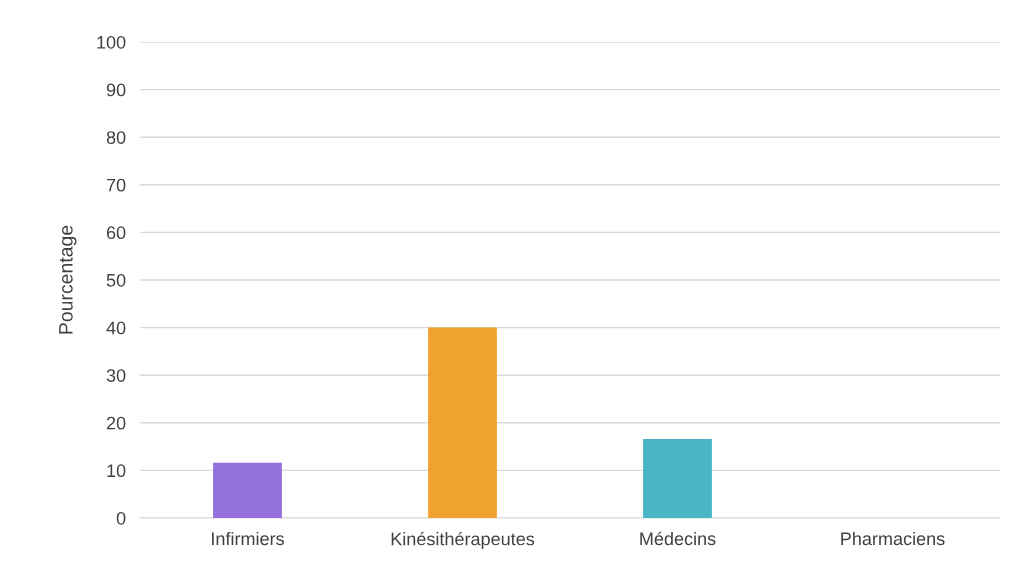  I want to click on y-tick-label: 40, so click(116, 328).